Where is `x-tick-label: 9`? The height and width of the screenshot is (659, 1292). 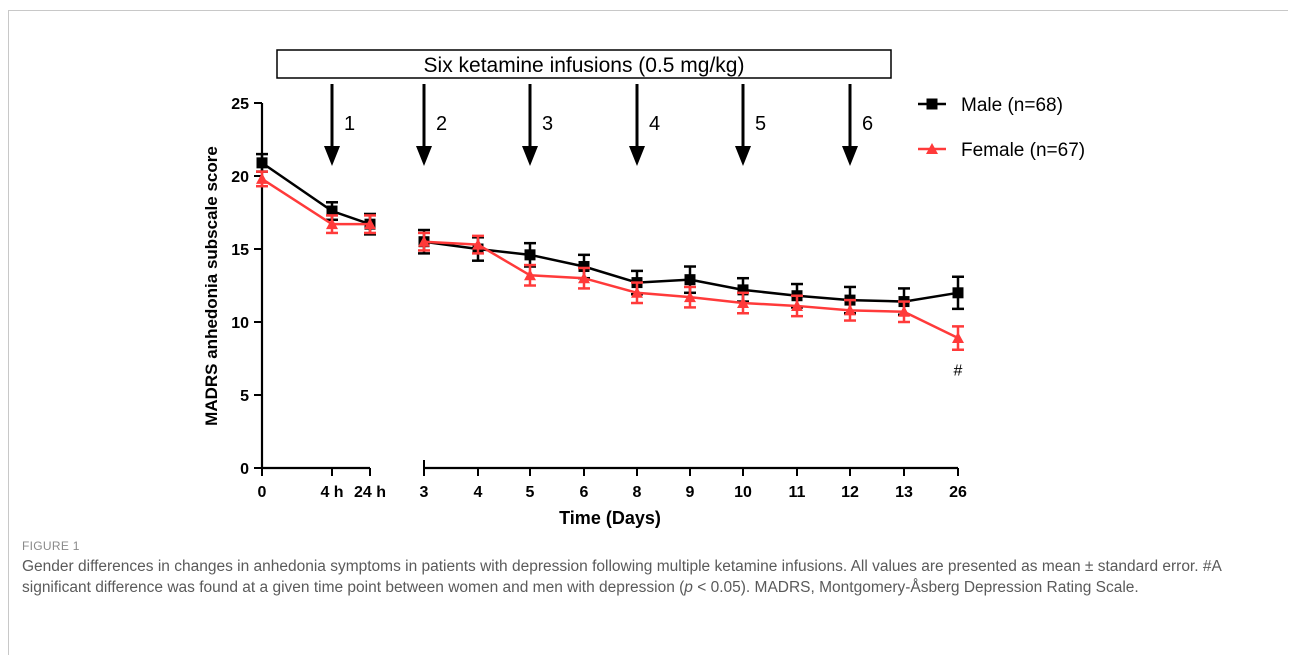 x-tick-label: 9 is located at coordinates (690, 492).